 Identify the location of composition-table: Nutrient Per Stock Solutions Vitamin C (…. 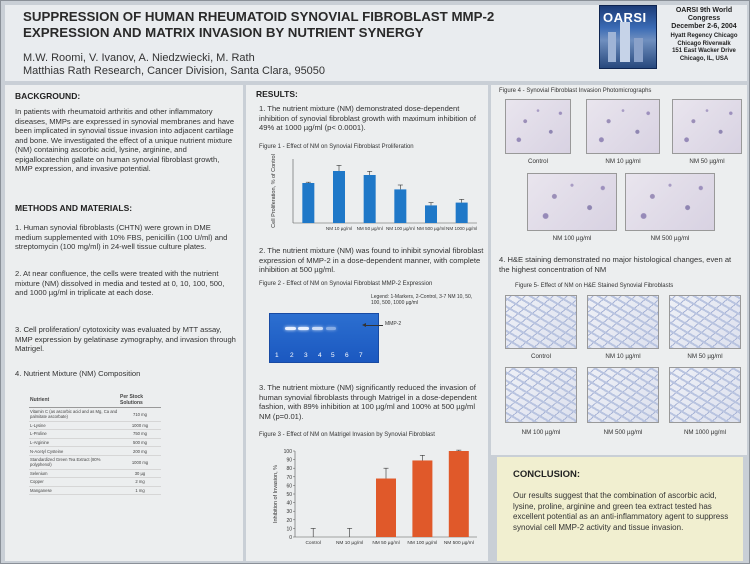
(95, 444).